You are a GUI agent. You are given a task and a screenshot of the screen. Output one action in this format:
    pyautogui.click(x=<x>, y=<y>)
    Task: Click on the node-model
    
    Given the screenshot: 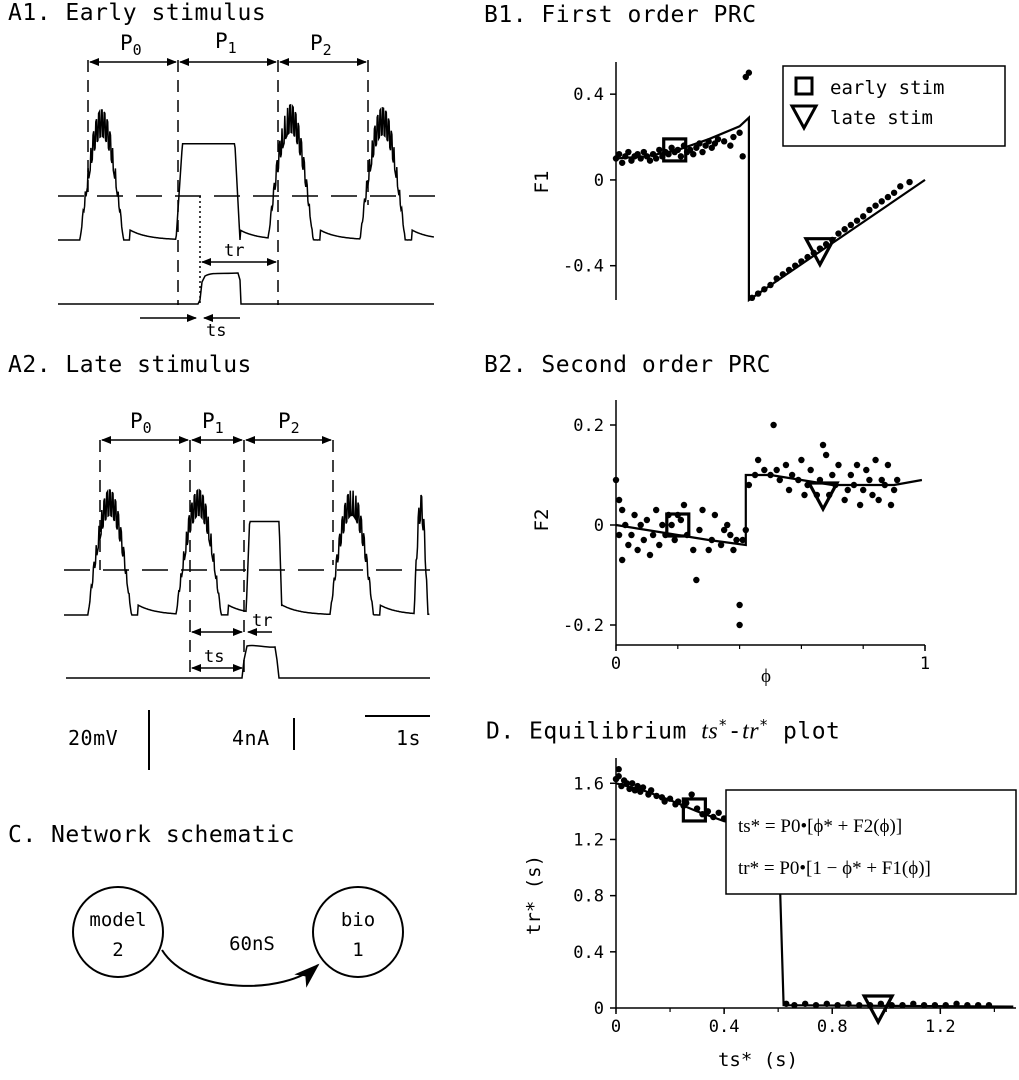 What is the action you would take?
    pyautogui.click(x=118, y=932)
    